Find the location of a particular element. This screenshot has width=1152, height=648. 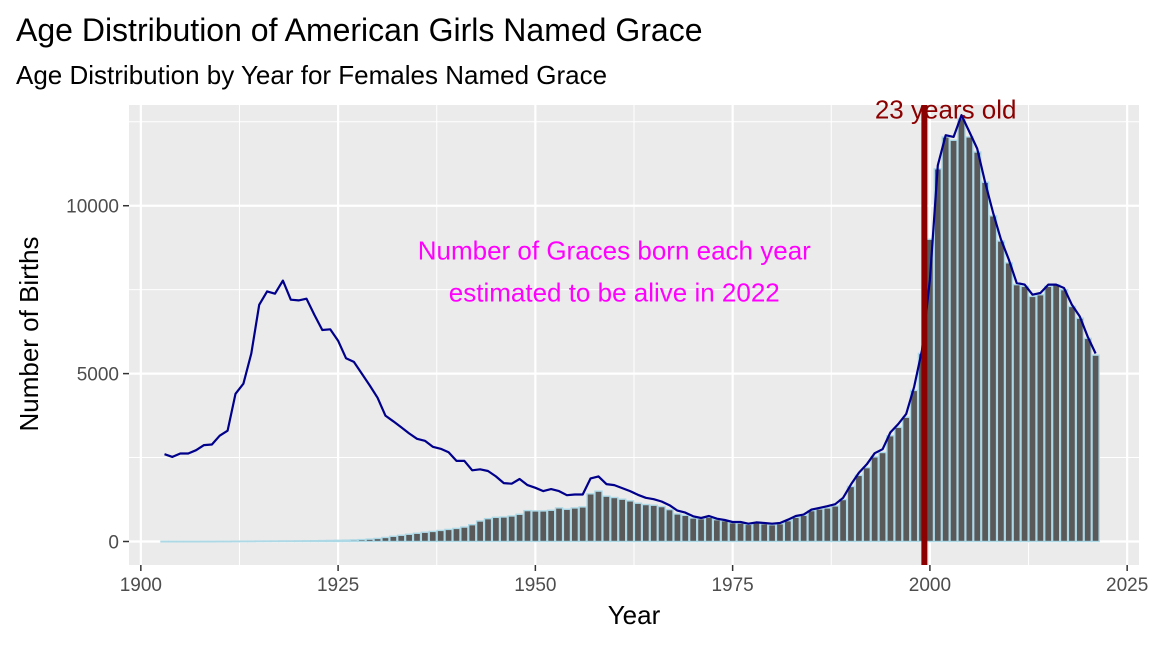

x-tick-label: 1900 is located at coordinates (141, 585).